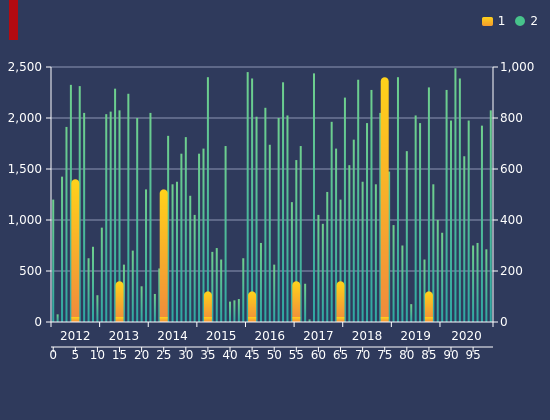 This screenshot has width=550, height=420. I want to click on x-index-label: 70, so click(362, 355).